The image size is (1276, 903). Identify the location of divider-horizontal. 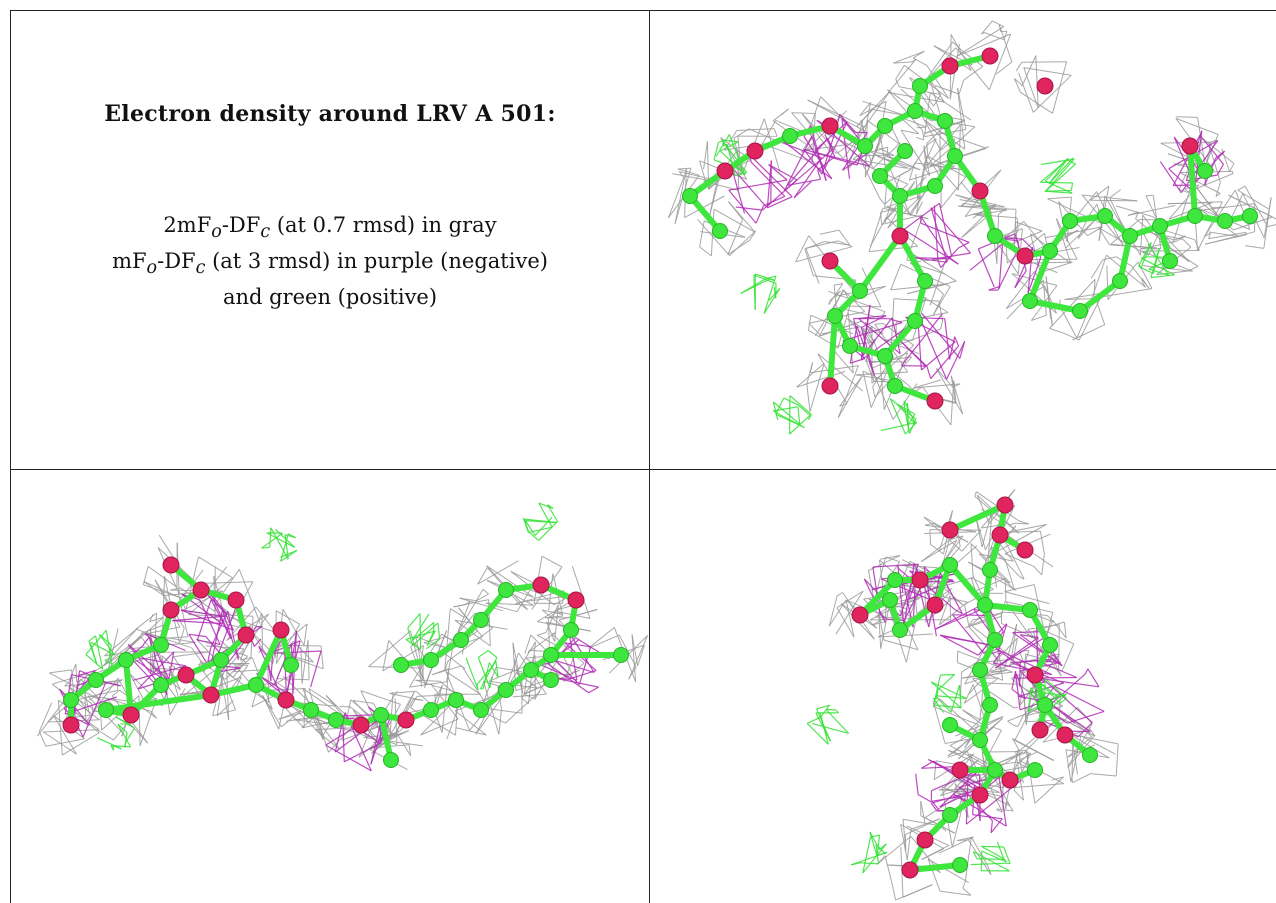
(643, 469).